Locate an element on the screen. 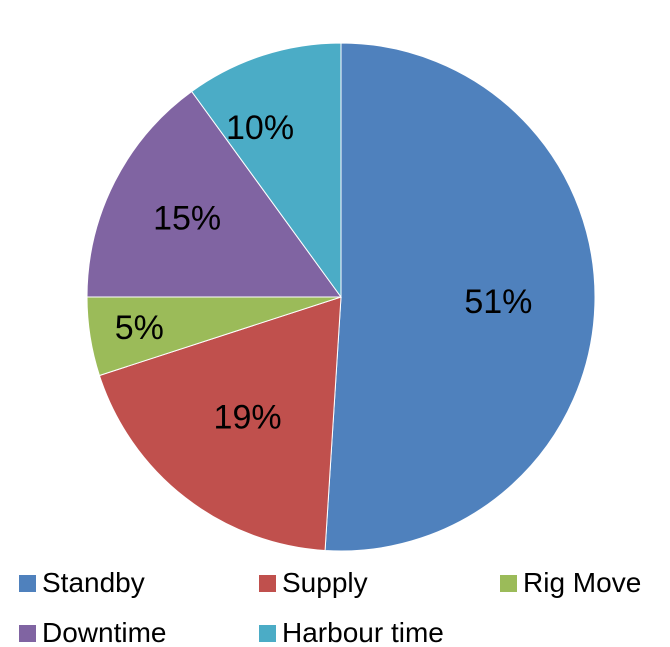 The height and width of the screenshot is (647, 670). legend-label-downtime: Downtime is located at coordinates (104, 632).